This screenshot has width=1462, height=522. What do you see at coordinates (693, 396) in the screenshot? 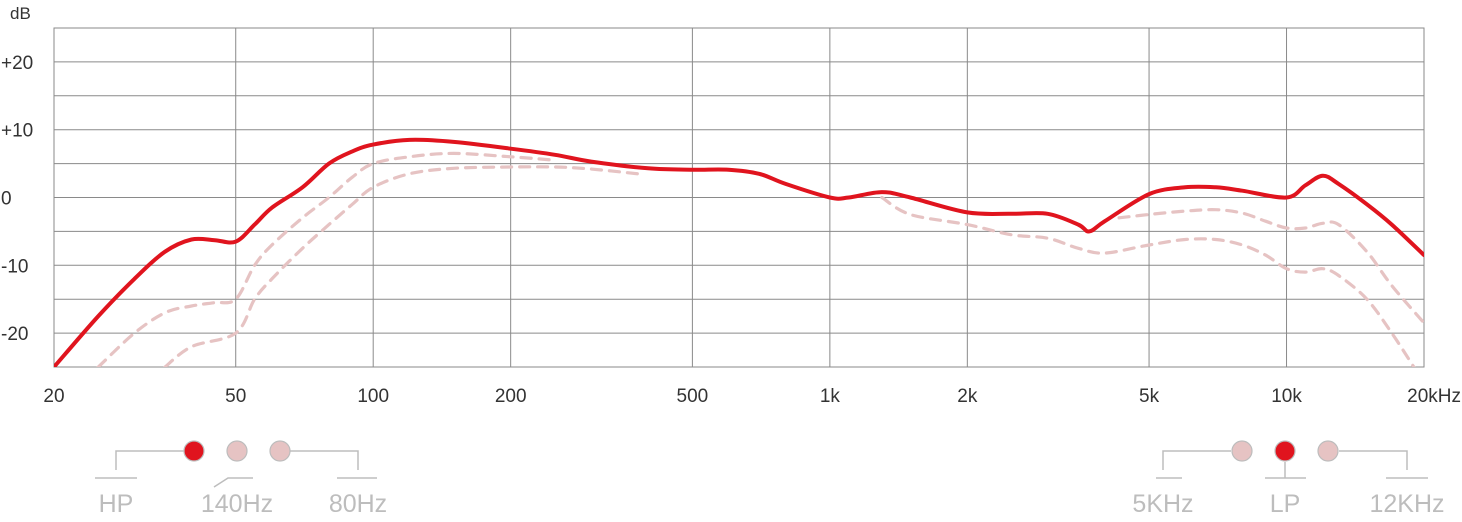
I see `x-tick-label: 500` at bounding box center [693, 396].